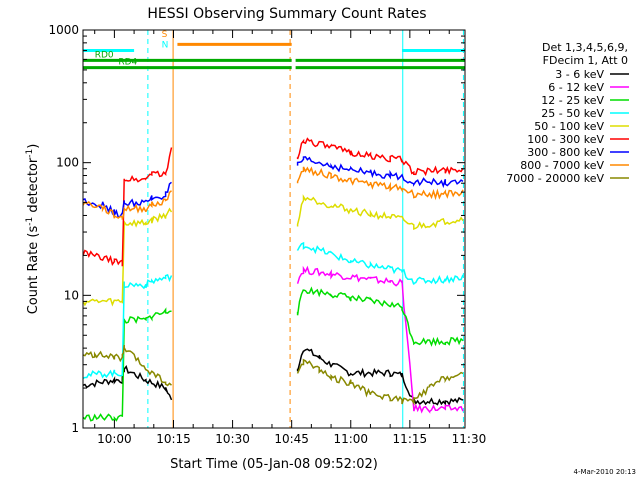 The height and width of the screenshot is (480, 640). I want to click on legend-header-line: FDecim 1, Att 0, so click(585, 60).